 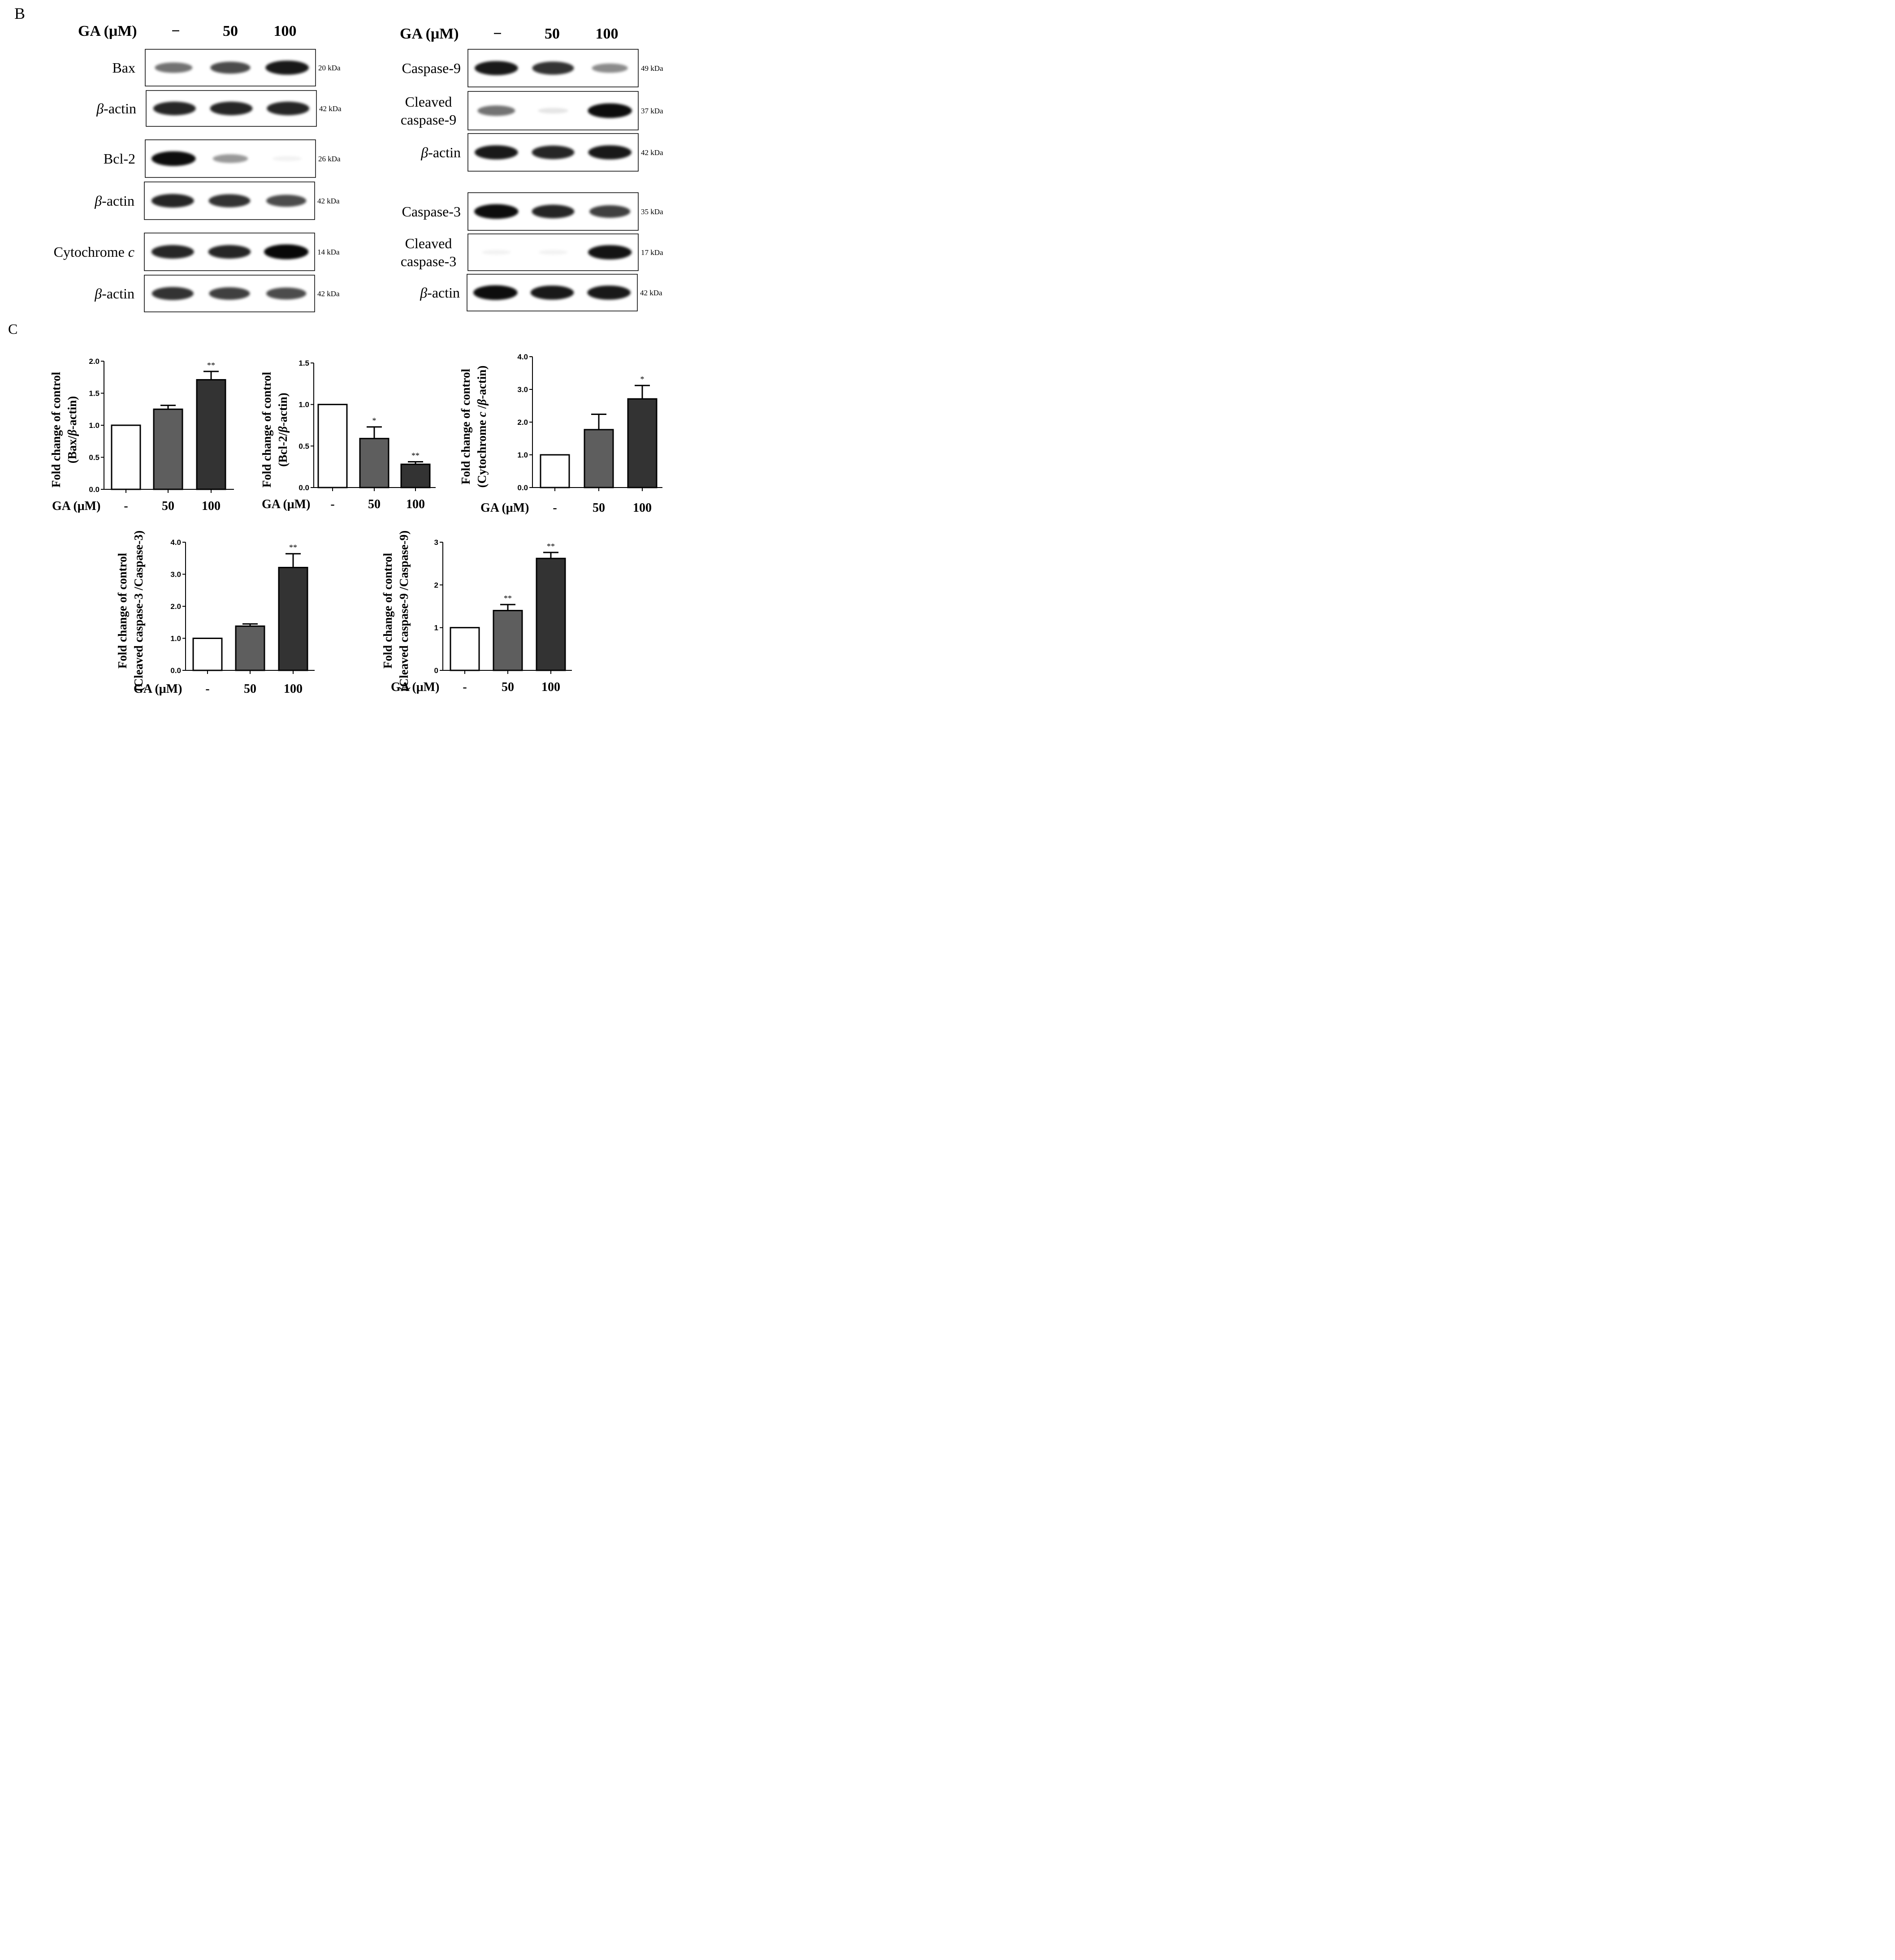 What do you see at coordinates (138, 611) in the screenshot?
I see `chart-3-y-axis-title-line-2: (Cleaved caspase-3 /Caspase-3)` at bounding box center [138, 611].